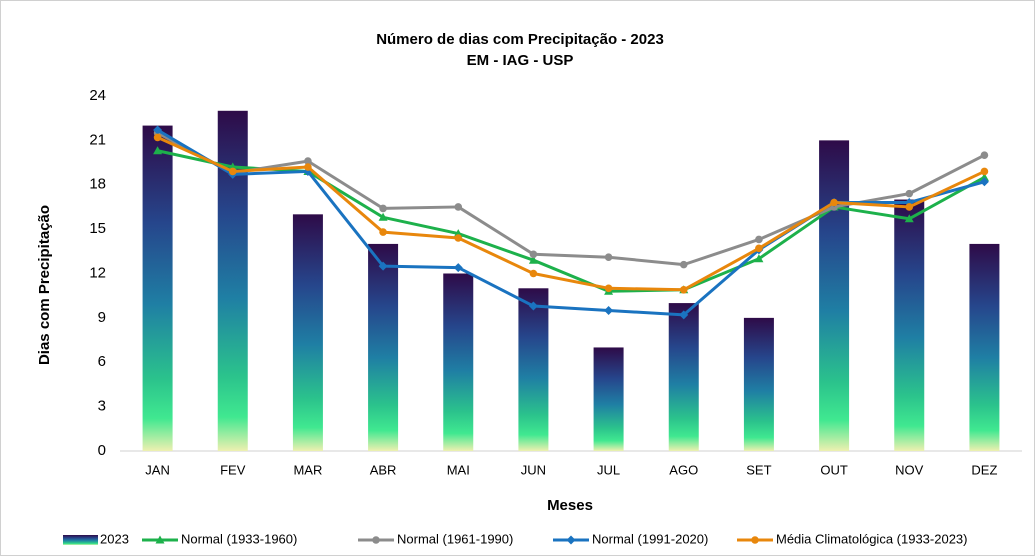 The height and width of the screenshot is (556, 1035). I want to click on x-tick-label: SET, so click(758, 469).